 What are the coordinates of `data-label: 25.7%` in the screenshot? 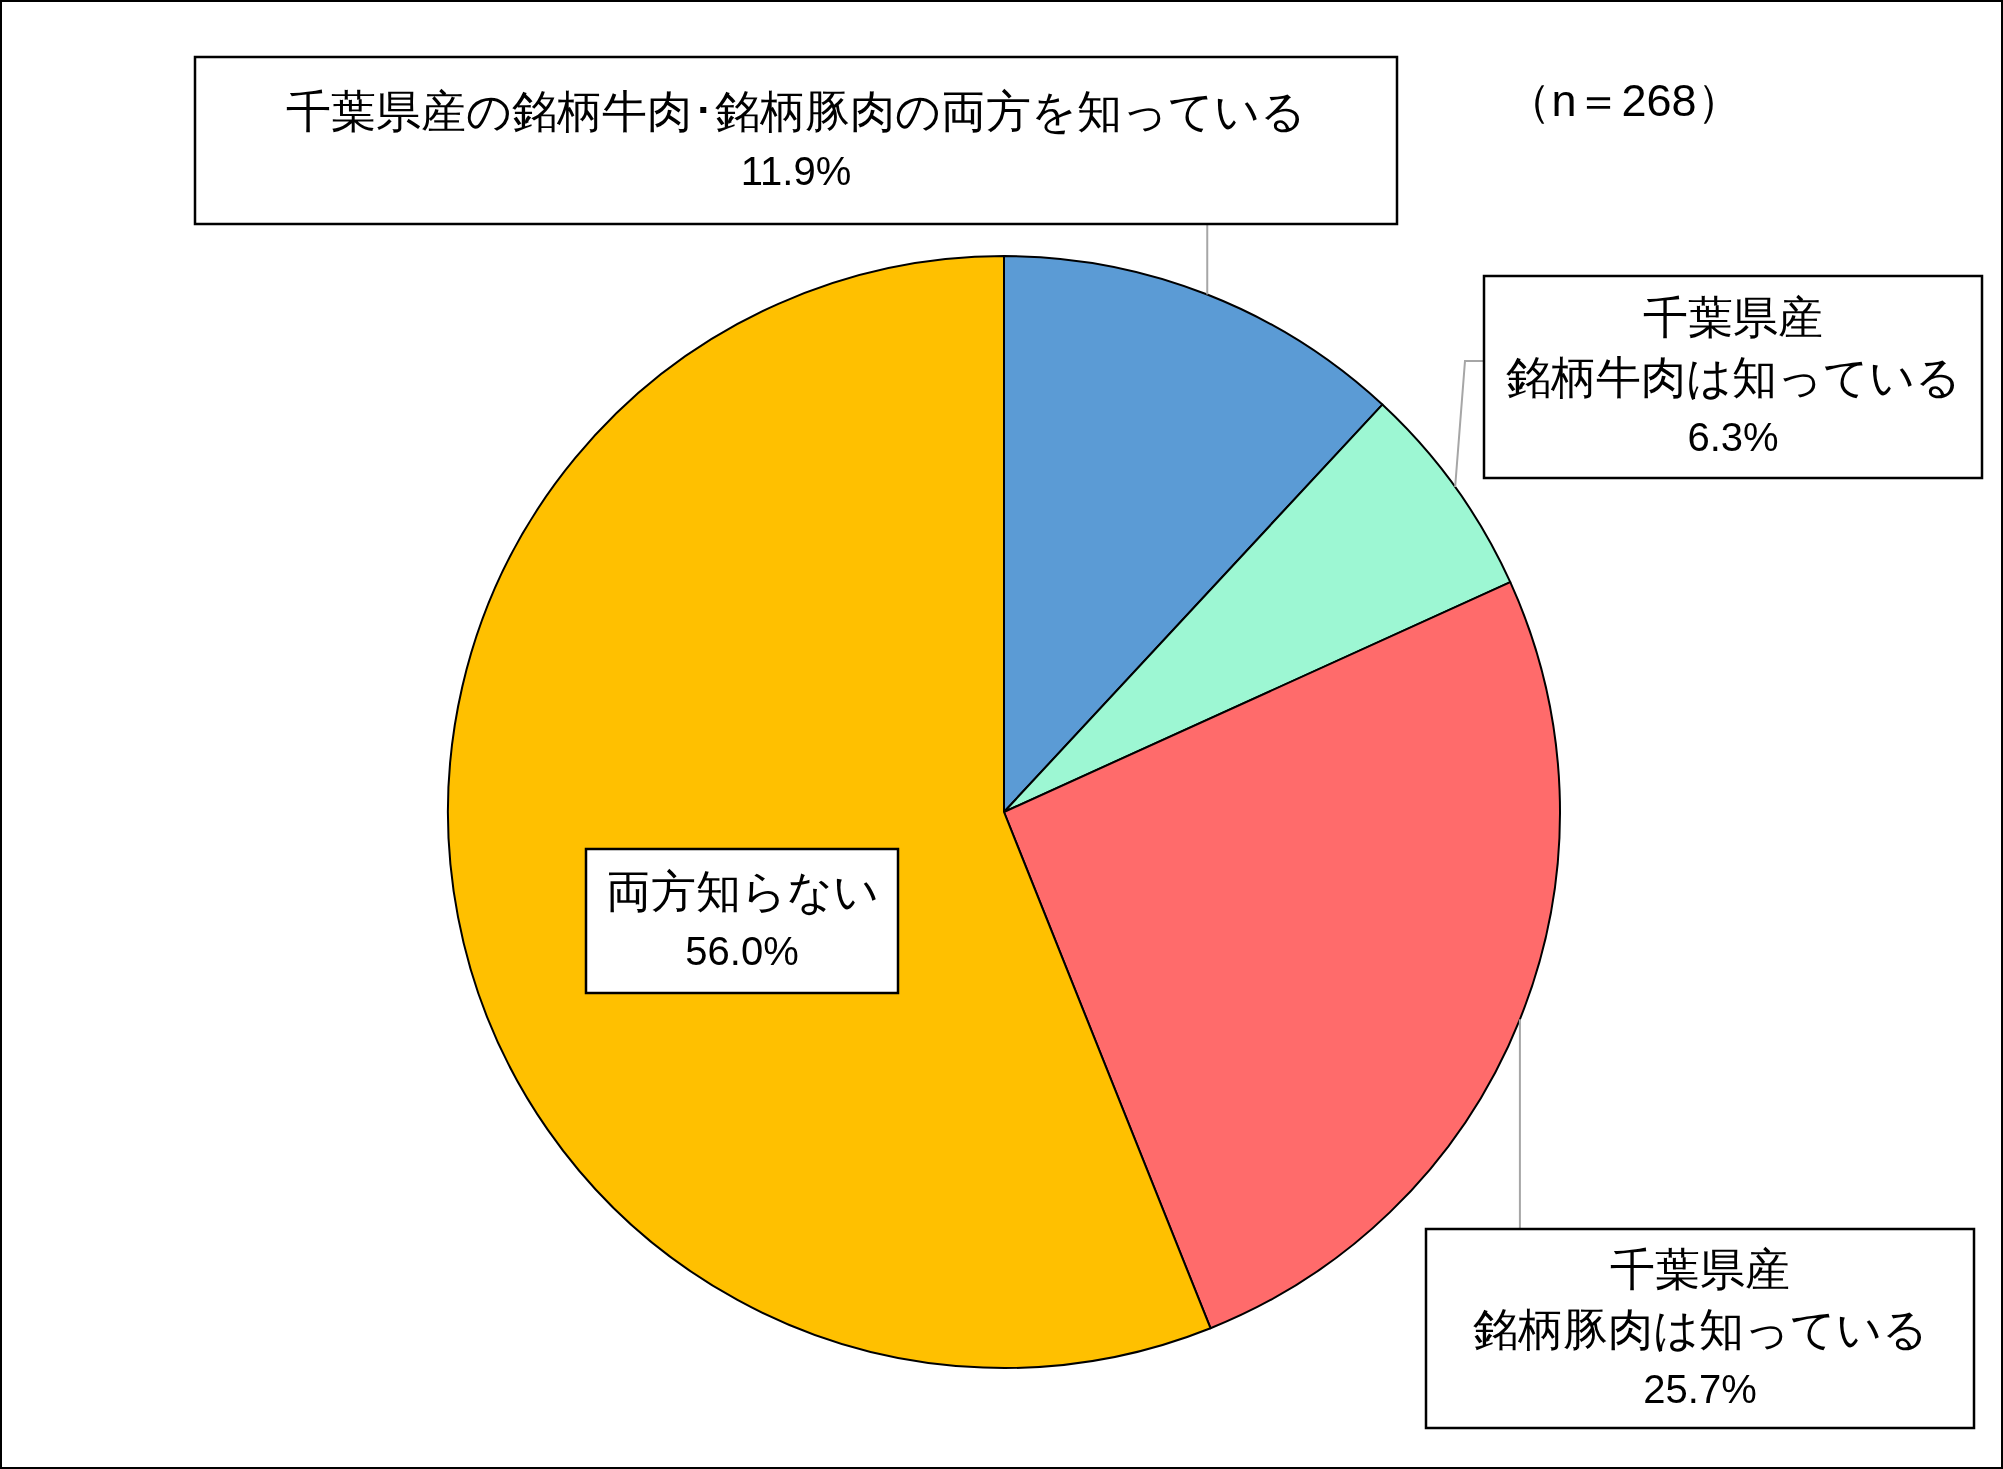 It's located at (1700, 1388).